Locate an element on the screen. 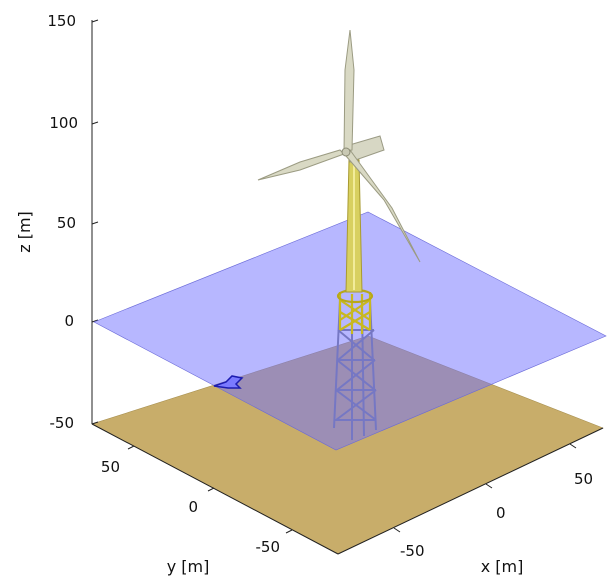 The width and height of the screenshot is (608, 576). z-tick-label: 50 is located at coordinates (66, 223).